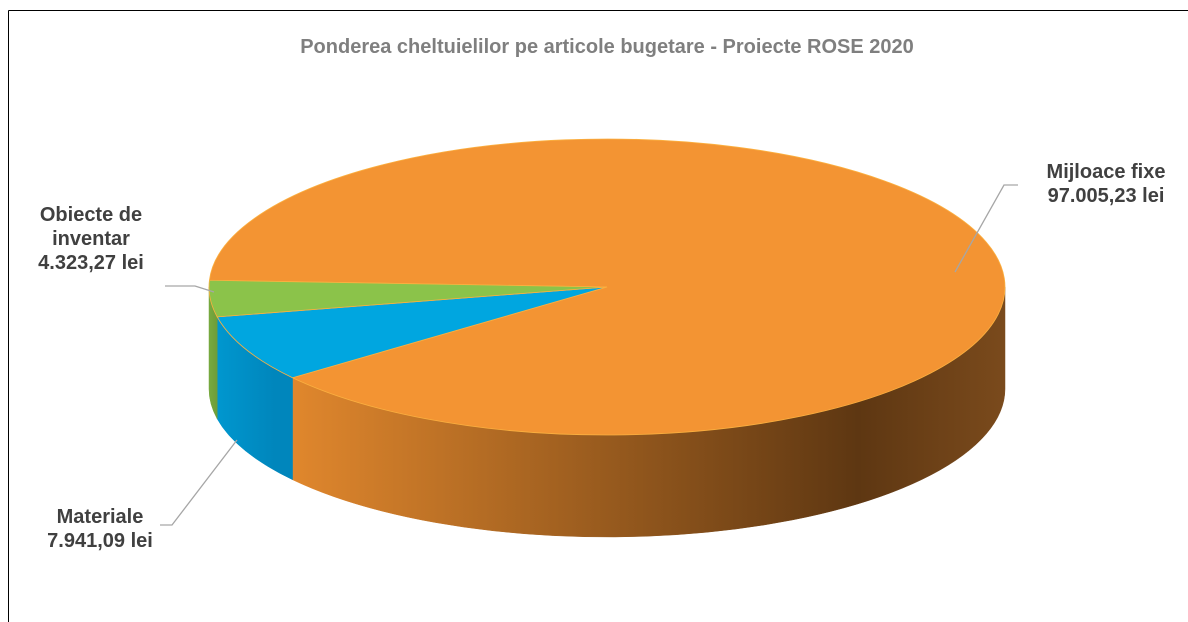 This screenshot has height=622, width=1188. I want to click on label-name: Materiale, so click(100, 517).